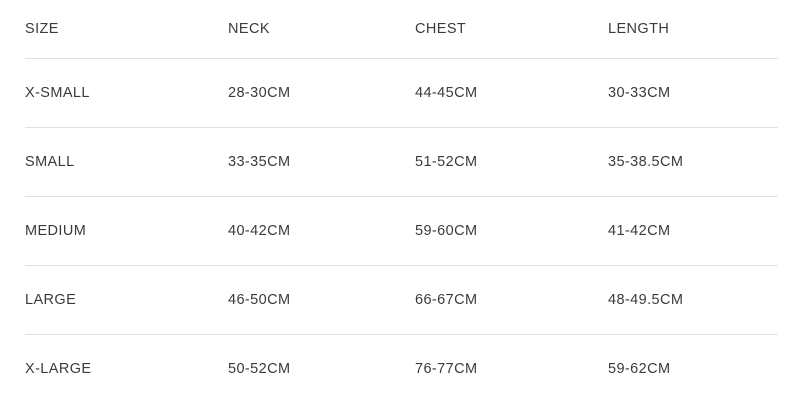 Image resolution: width=807 pixels, height=403 pixels. I want to click on column-header-length: LENGTH, so click(639, 28).